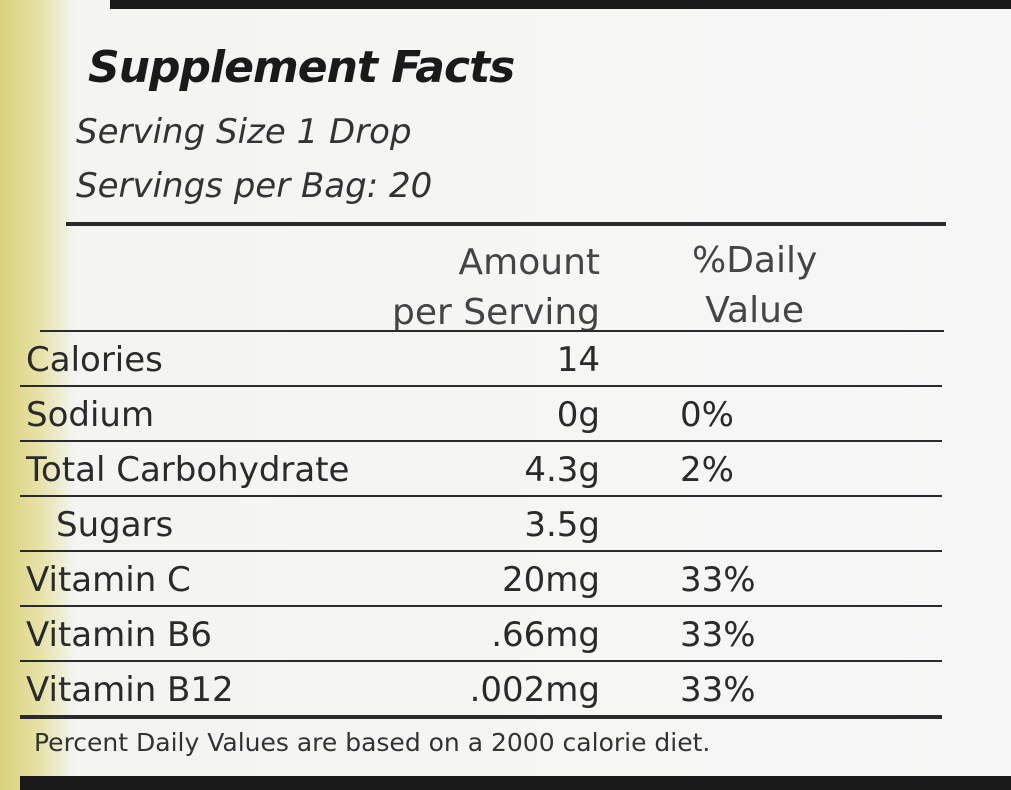  Describe the element at coordinates (481, 579) in the screenshot. I see `table-row: Vitamin C 20mg 33%` at that location.